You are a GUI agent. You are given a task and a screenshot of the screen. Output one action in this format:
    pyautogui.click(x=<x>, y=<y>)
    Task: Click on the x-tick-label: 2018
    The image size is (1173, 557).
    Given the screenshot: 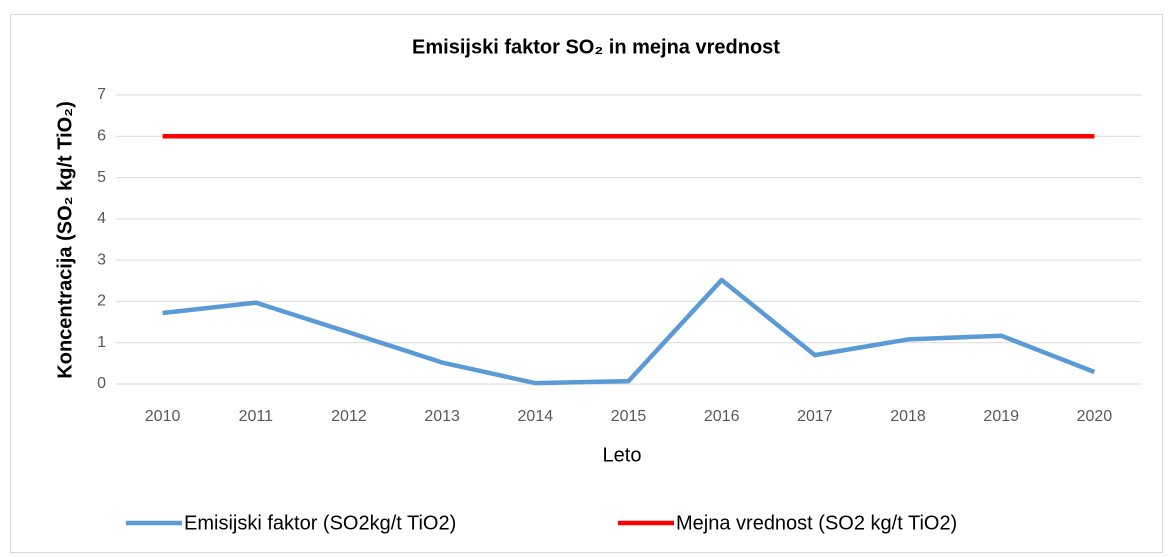 What is the action you would take?
    pyautogui.click(x=908, y=416)
    